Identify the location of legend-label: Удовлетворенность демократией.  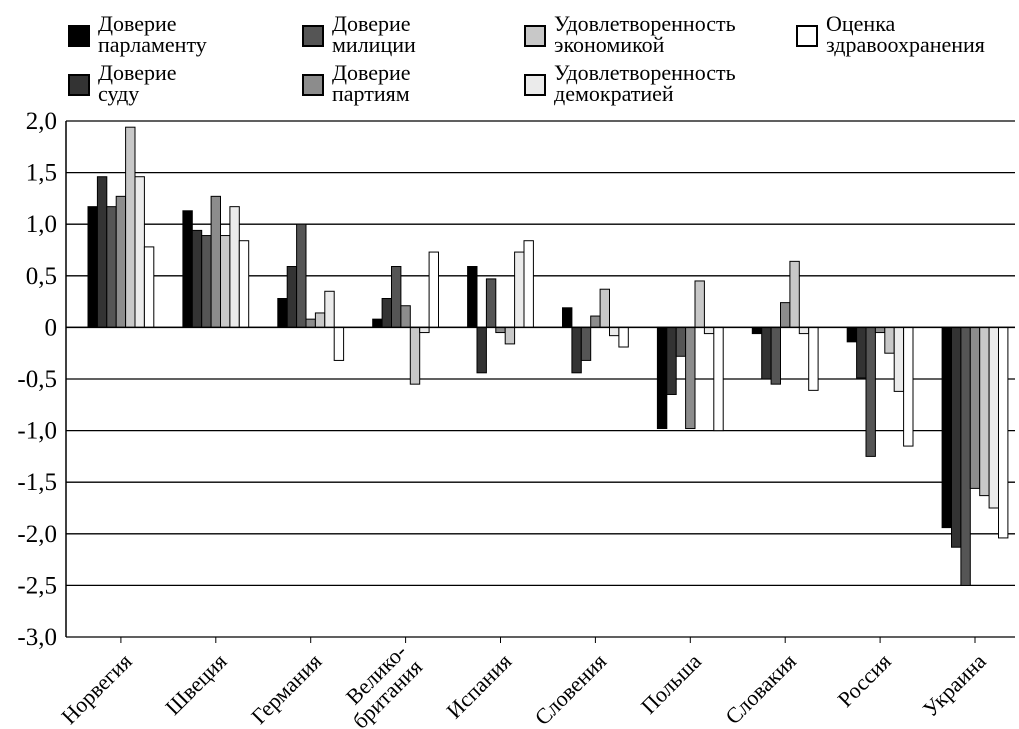
(645, 83).